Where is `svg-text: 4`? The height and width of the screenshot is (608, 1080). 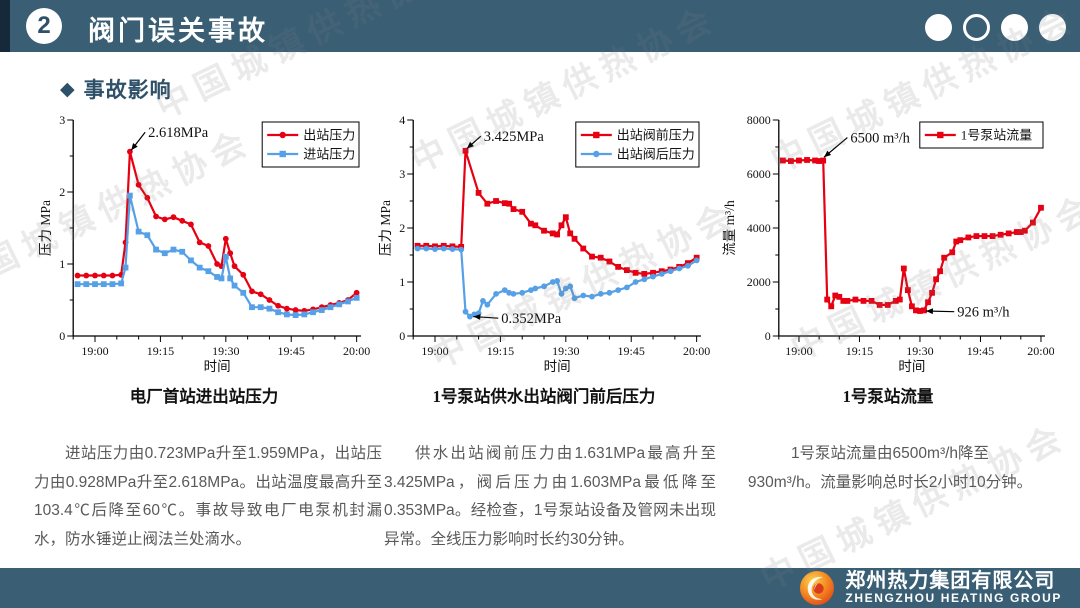 svg-text: 4 is located at coordinates (402, 120).